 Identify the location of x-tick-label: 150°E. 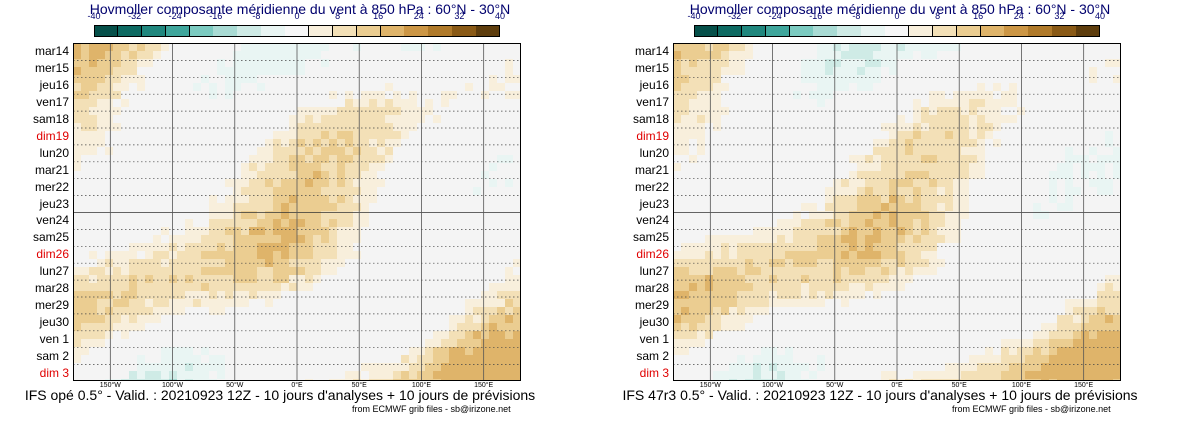
(1084, 385).